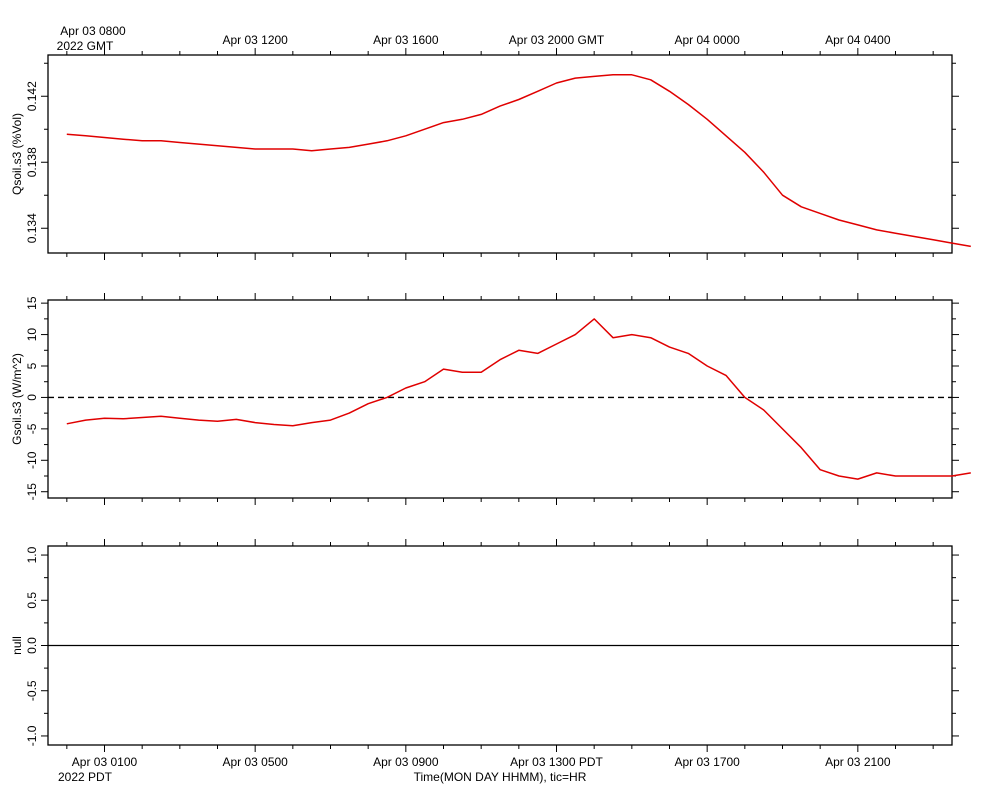 The height and width of the screenshot is (805, 1000). Describe the element at coordinates (858, 762) in the screenshot. I see `bottom-axis-tick-label: Apr 03 2100` at that location.